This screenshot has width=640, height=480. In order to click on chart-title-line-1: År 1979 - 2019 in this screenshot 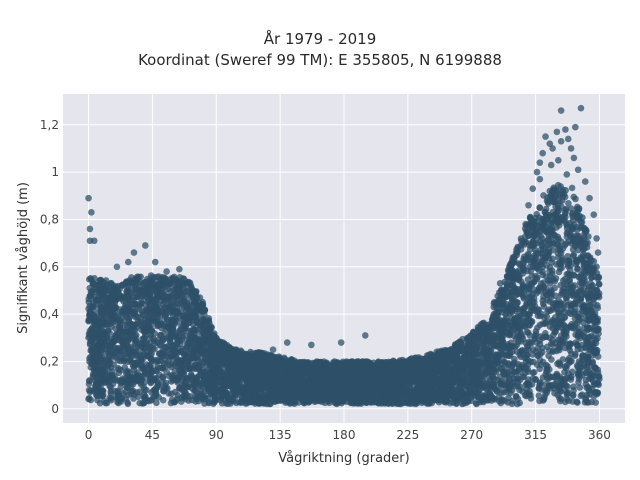, I will do `click(320, 39)`.